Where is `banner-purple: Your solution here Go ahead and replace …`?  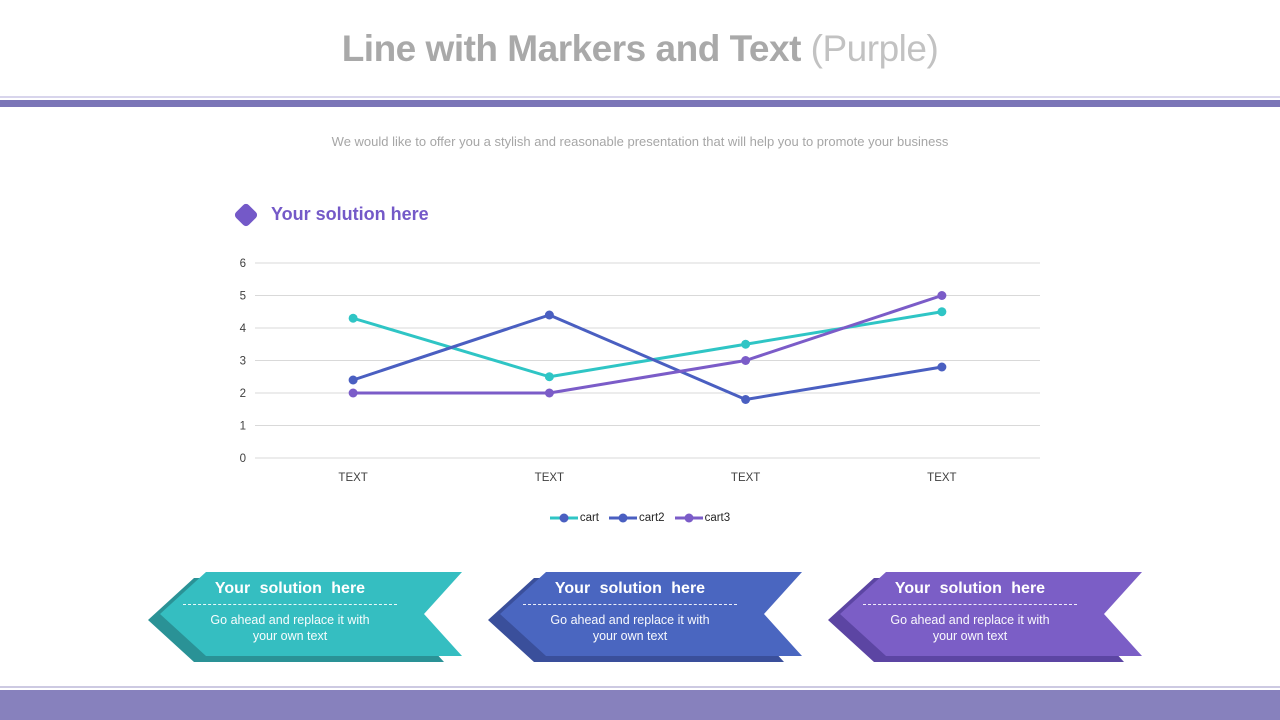 banner-purple: Your solution here Go ahead and replace … is located at coordinates (985, 618).